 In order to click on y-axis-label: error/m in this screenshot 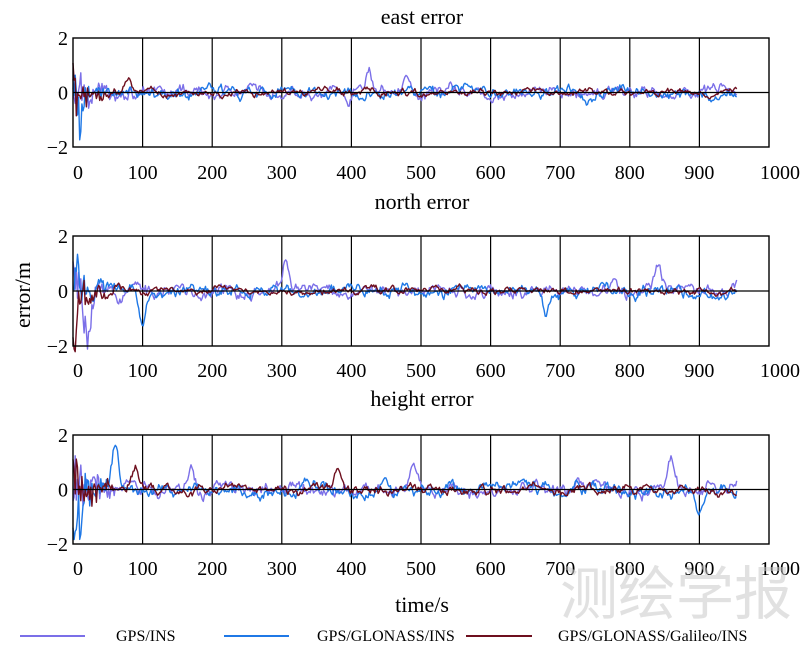, I will do `click(22, 295)`.